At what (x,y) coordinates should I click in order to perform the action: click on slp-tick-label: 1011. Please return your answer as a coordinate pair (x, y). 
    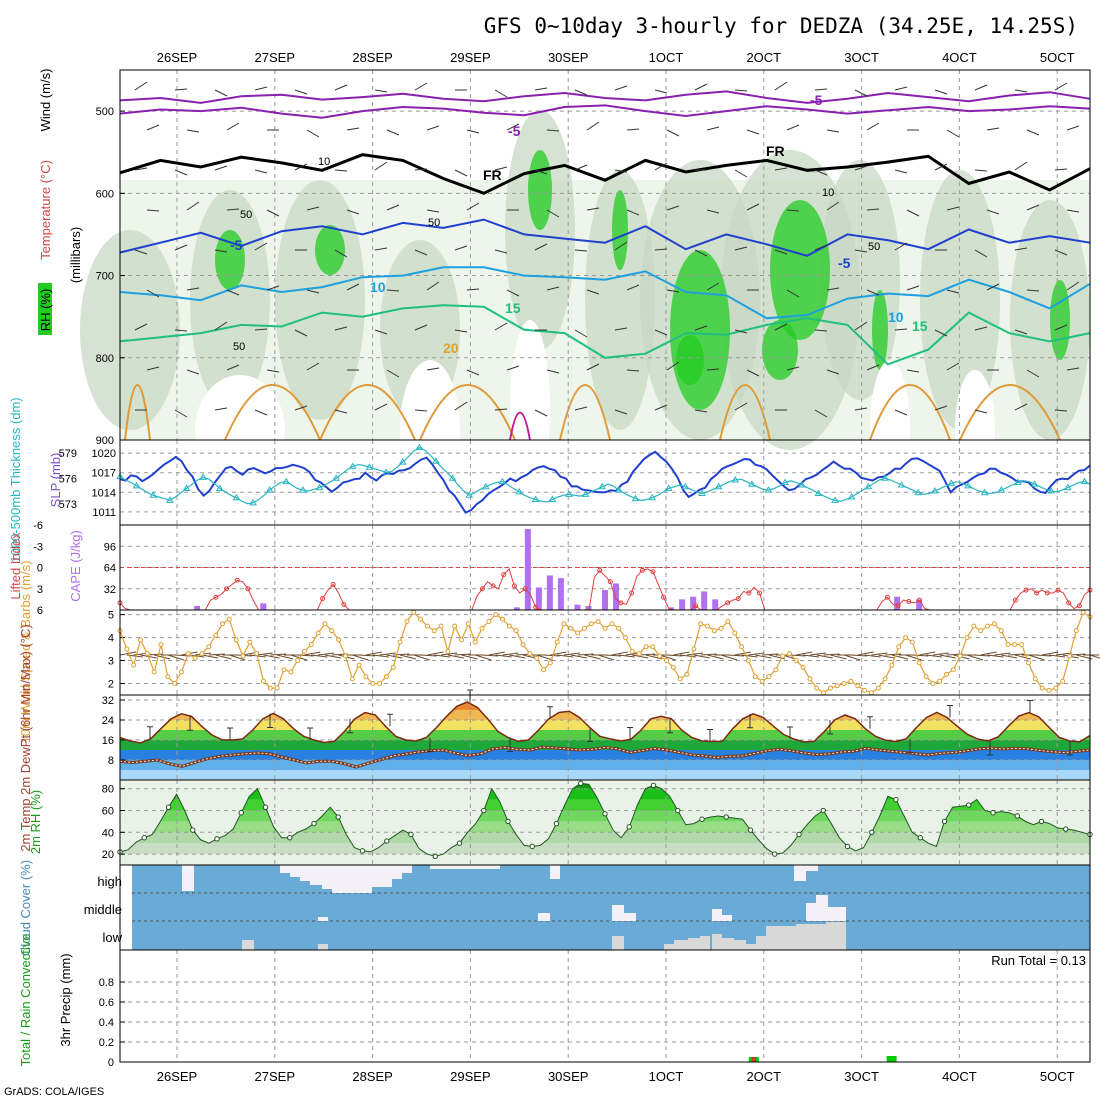
    Looking at the image, I should click on (104, 513).